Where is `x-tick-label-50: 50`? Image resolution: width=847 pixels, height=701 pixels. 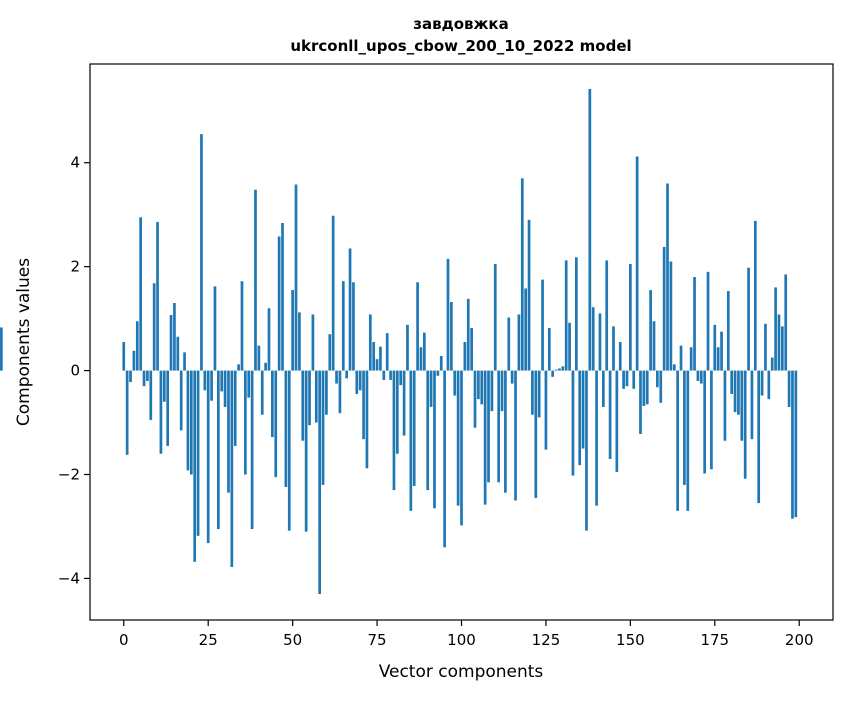 x-tick-label-50: 50 is located at coordinates (292, 640).